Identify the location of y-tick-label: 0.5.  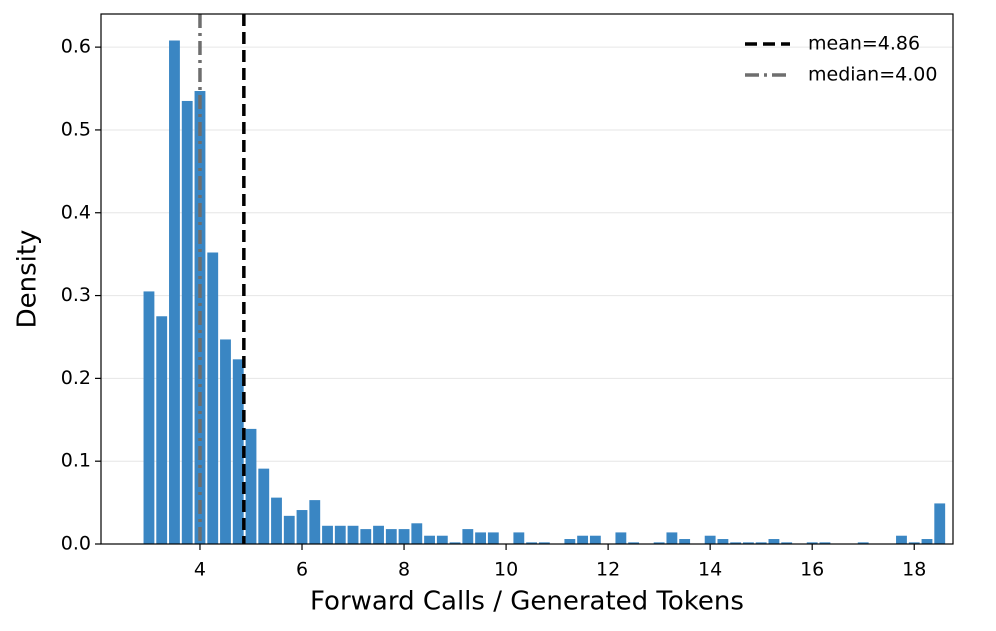
(76, 129).